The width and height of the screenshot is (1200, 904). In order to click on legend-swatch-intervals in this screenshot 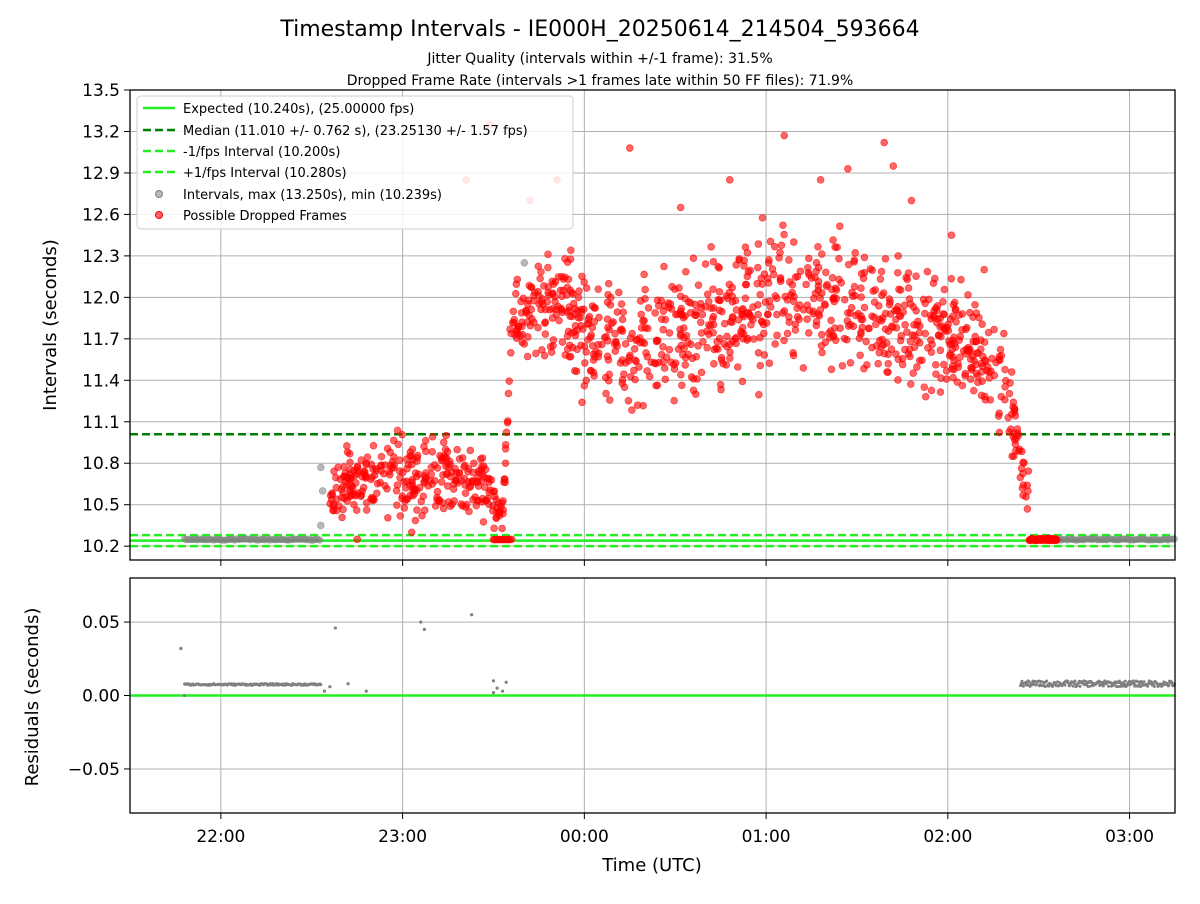, I will do `click(159, 194)`.